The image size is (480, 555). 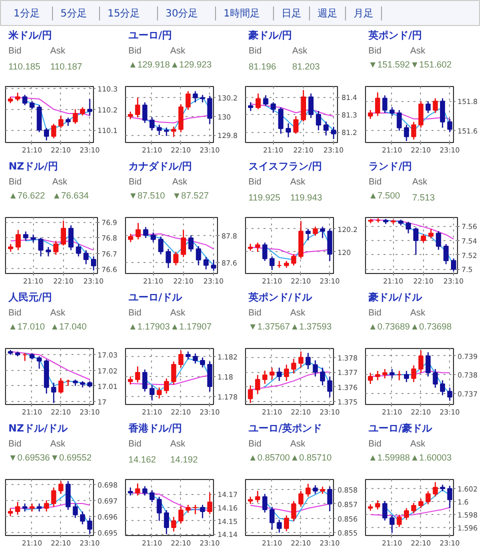 What do you see at coordinates (262, 67) in the screenshot?
I see `text: 81.196` at bounding box center [262, 67].